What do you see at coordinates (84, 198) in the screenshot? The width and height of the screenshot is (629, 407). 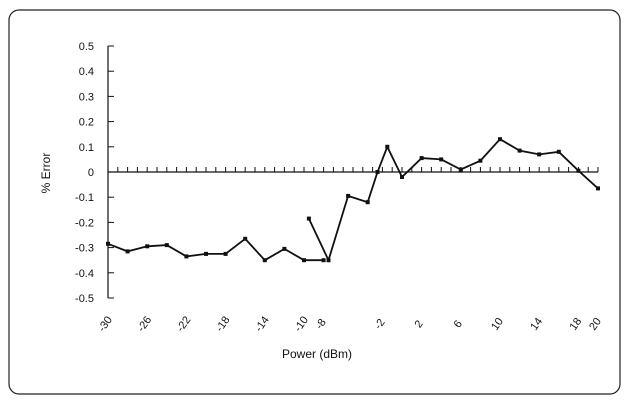 I see `y-tick-label: -0.1` at bounding box center [84, 198].